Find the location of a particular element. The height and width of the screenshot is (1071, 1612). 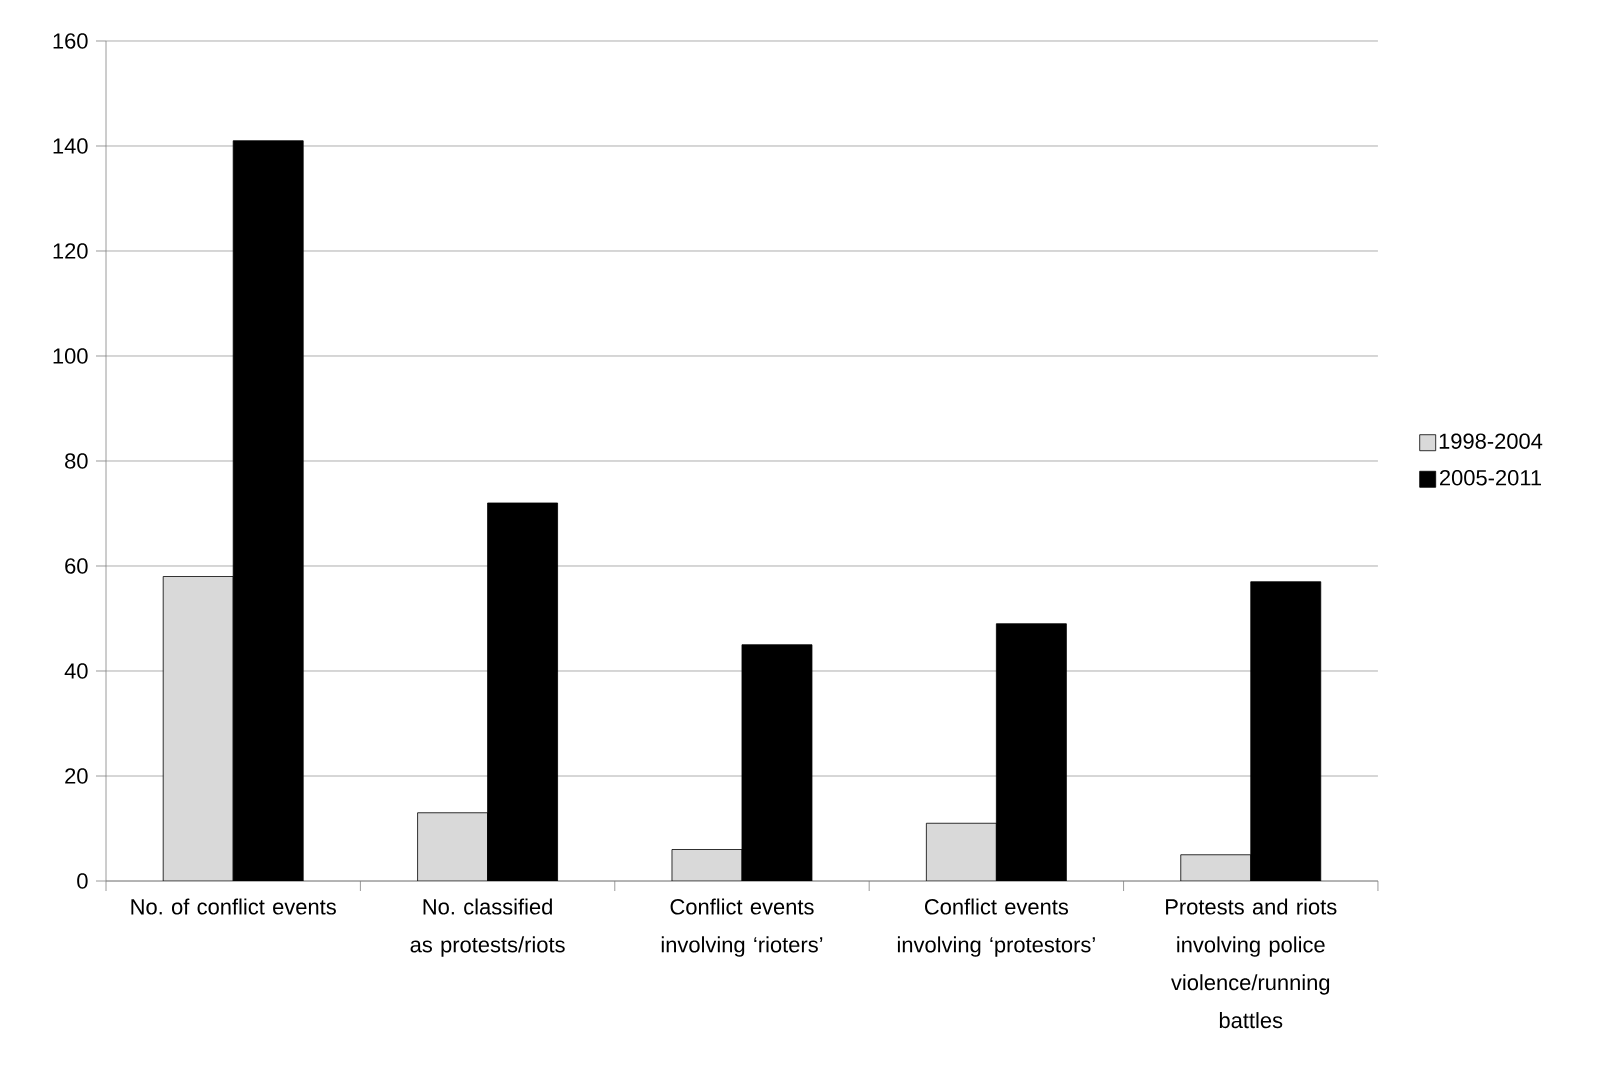

x-tick-label: Conflict events involving ‘rioters’ is located at coordinates (742, 927).